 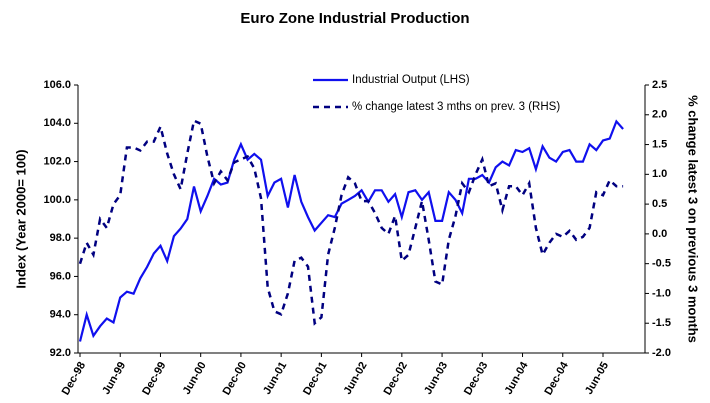 I want to click on x-tick-label: Jun-03, so click(x=436, y=378).